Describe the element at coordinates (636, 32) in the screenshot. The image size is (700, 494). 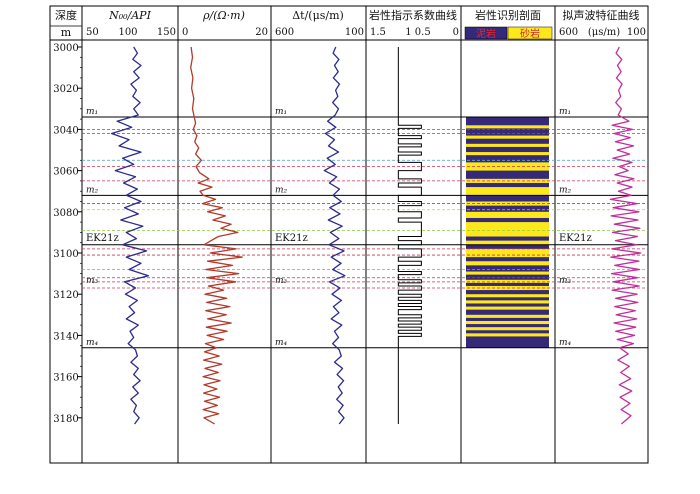
I see `pseudo-scale-right: 100` at that location.